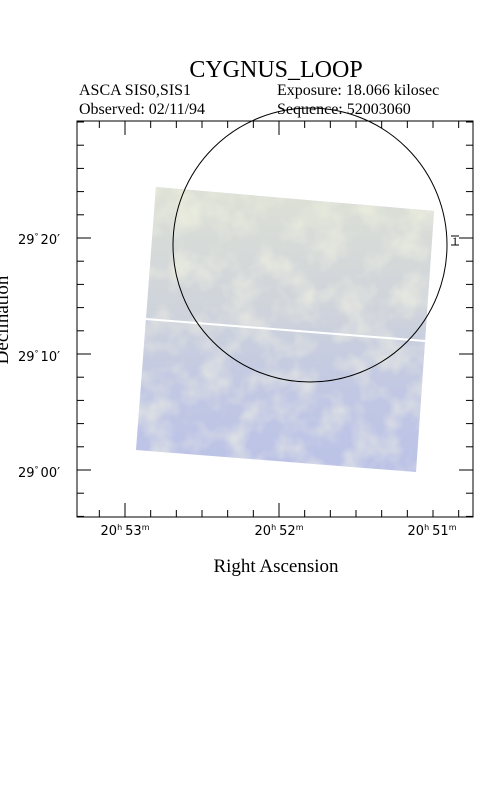 This screenshot has height=792, width=486. I want to click on x-axis-title: Right Ascension, so click(276, 566).